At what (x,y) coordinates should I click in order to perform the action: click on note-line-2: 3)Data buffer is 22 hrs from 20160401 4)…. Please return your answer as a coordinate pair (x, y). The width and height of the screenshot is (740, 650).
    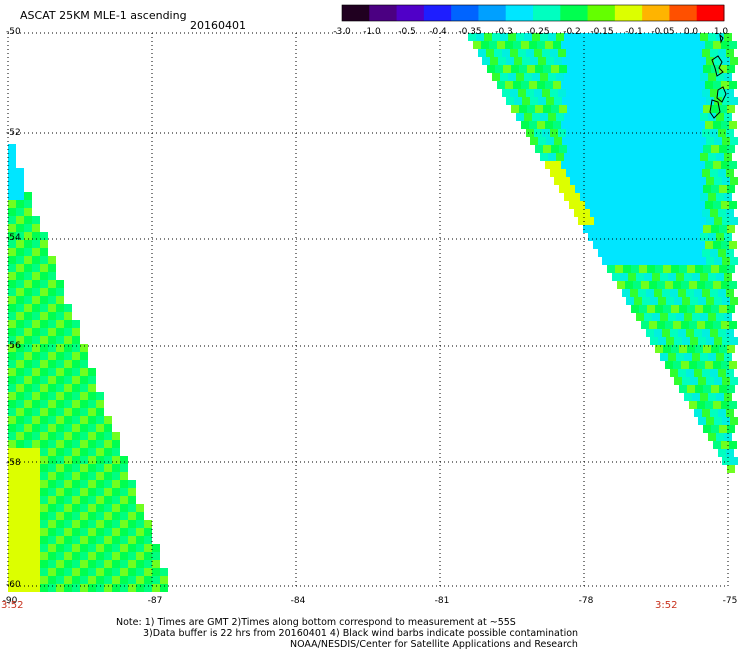
    Looking at the image, I should click on (361, 633).